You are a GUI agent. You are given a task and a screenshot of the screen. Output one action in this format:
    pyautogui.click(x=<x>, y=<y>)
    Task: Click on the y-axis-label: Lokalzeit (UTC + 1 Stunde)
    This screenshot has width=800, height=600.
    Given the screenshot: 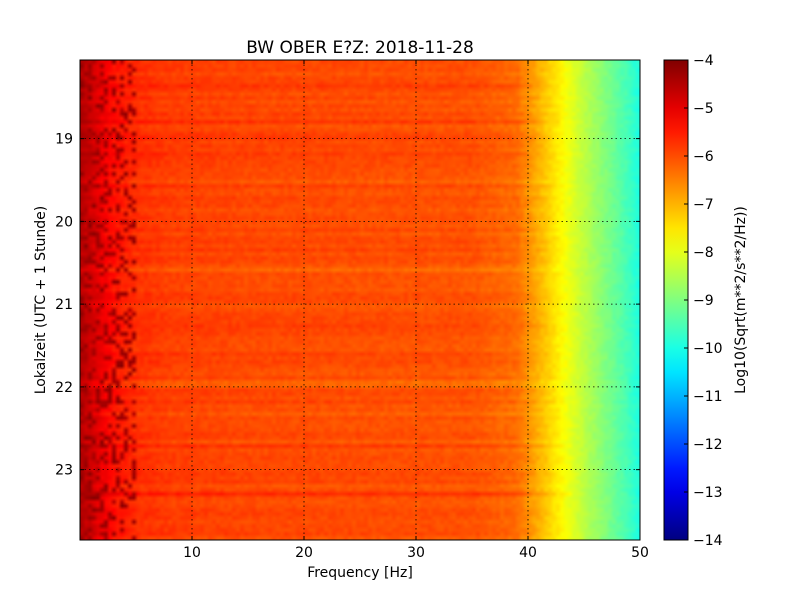 What is the action you would take?
    pyautogui.click(x=41, y=300)
    